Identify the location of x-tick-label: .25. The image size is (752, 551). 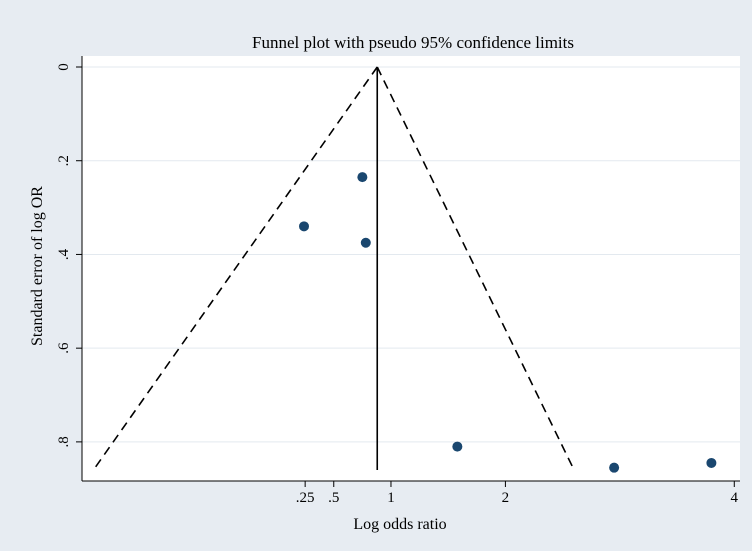
(305, 498).